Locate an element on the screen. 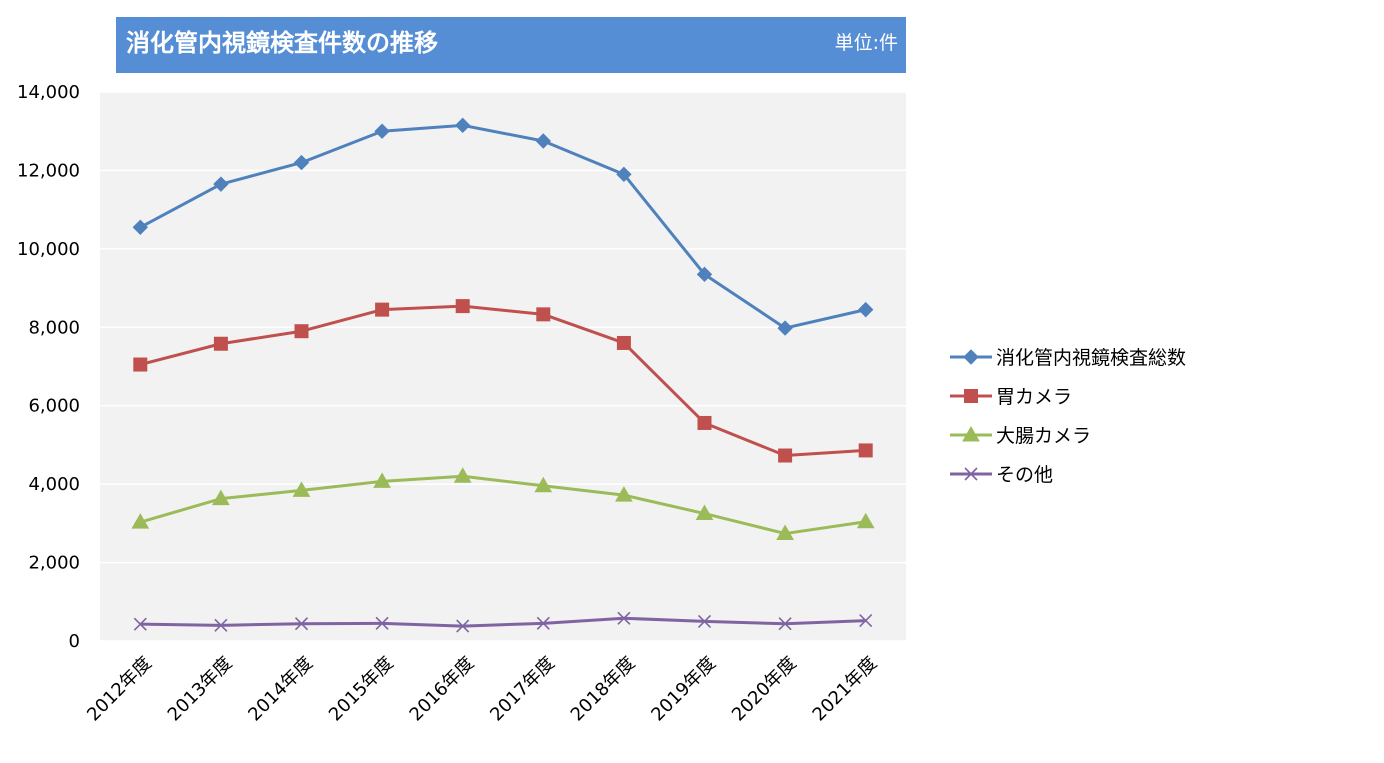 This screenshot has width=1384, height=763. legend-item: 大腸カメラ is located at coordinates (1020, 436).